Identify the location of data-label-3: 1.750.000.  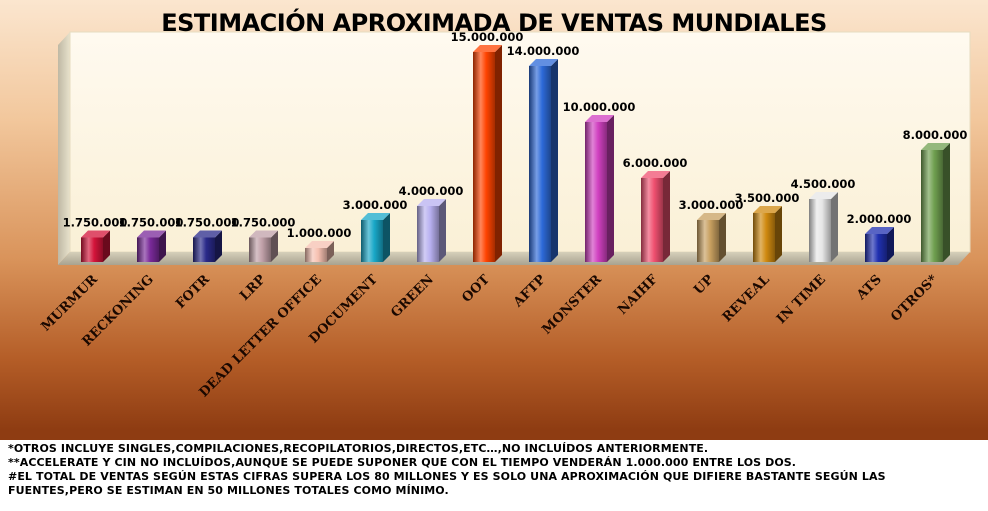
(207, 223).